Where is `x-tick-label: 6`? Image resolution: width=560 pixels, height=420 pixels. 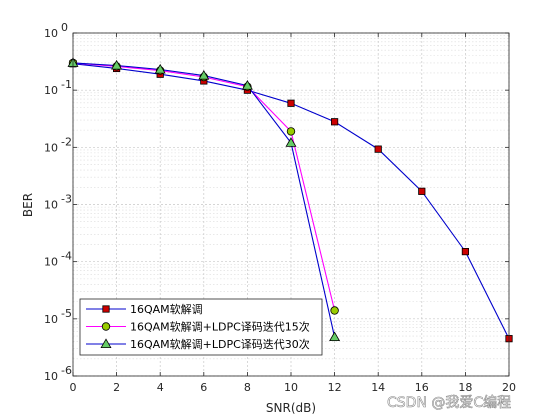
x-tick-label: 6 is located at coordinates (203, 387).